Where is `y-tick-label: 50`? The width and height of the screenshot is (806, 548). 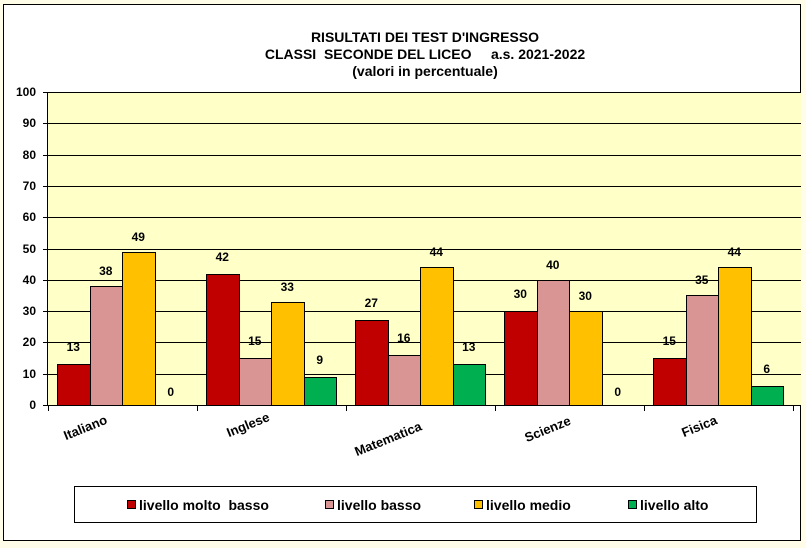 y-tick-label: 50 is located at coordinates (29, 249).